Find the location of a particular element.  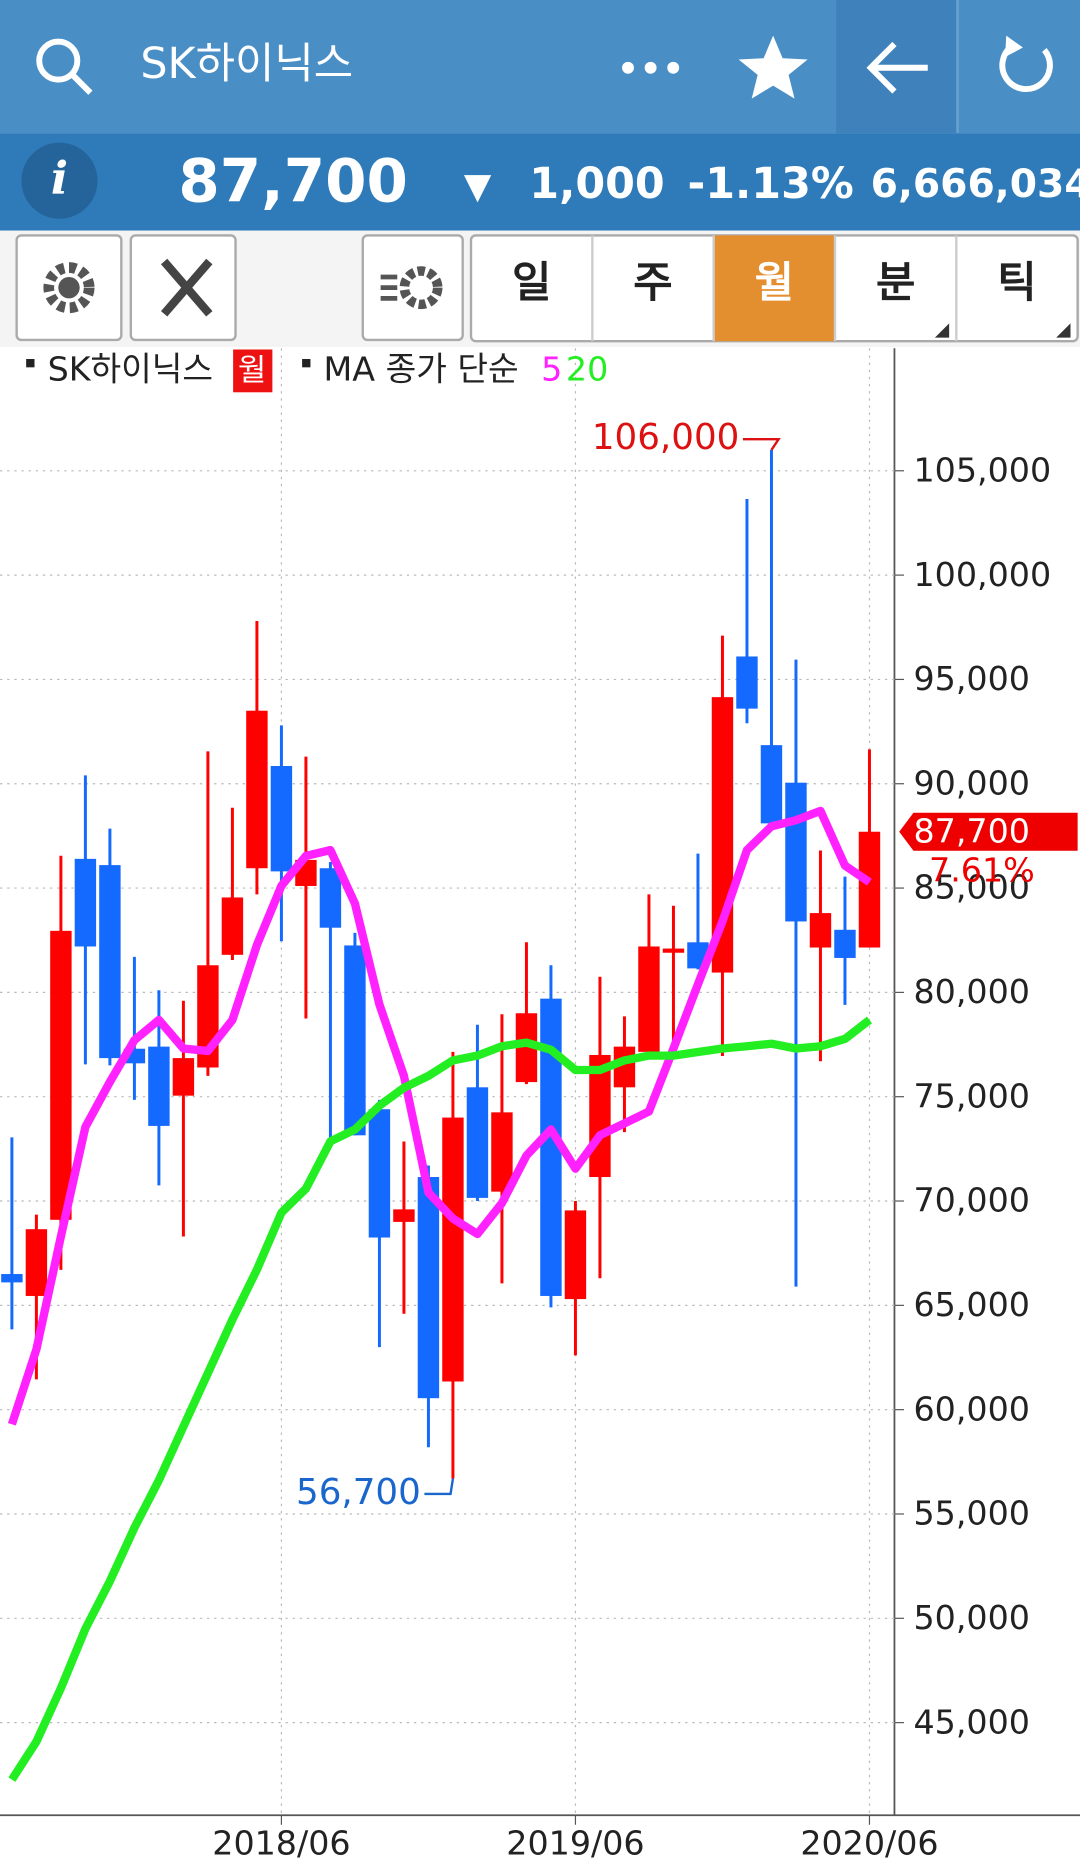

y-tick-label: 75,000 is located at coordinates (971, 1095).